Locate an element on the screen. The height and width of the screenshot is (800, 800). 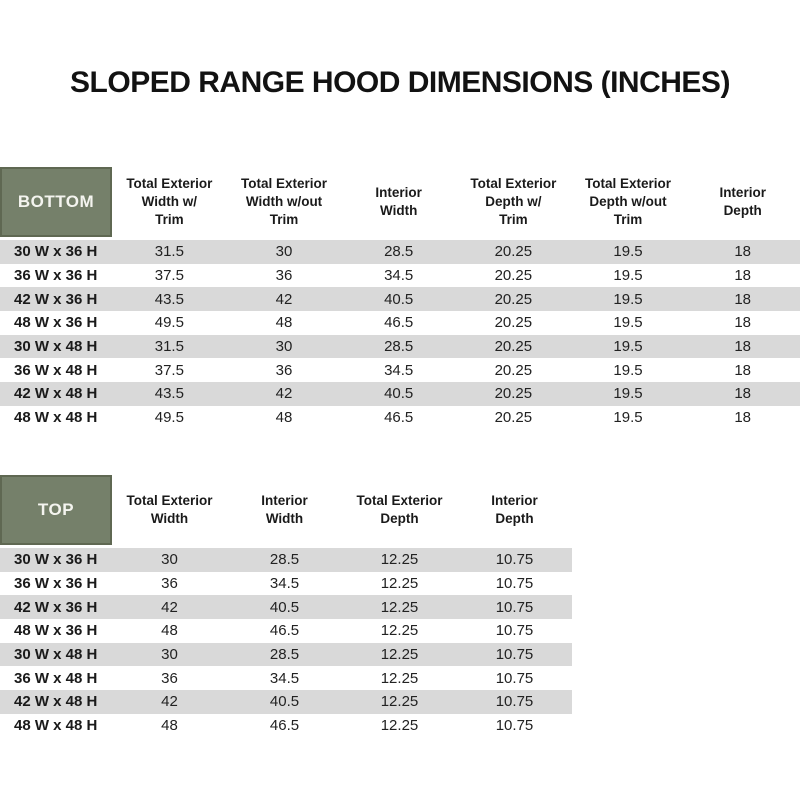
table-row: 42 W x 36 H 43.5 42 40.5 20.25 19.5 18 is located at coordinates (400, 299).